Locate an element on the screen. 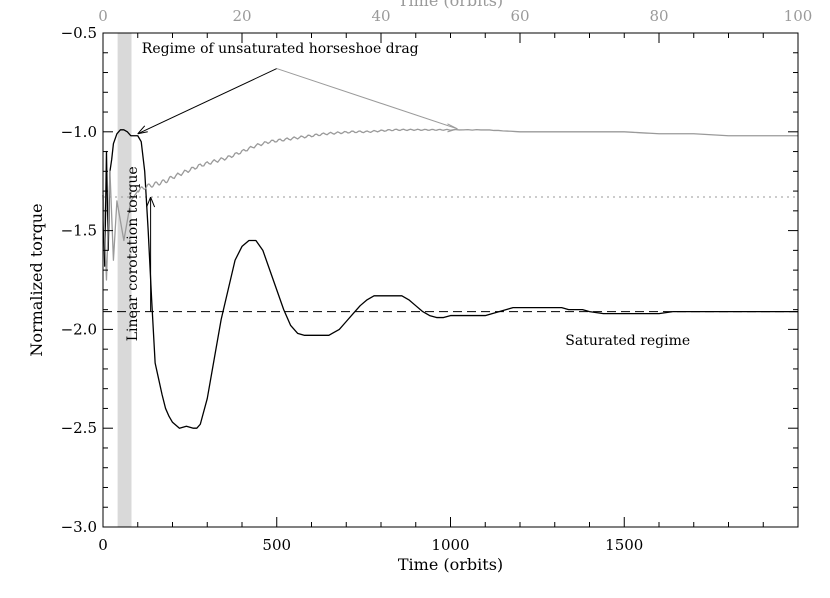 The height and width of the screenshot is (598, 830). y-tick-label: −3.0 is located at coordinates (79, 527).